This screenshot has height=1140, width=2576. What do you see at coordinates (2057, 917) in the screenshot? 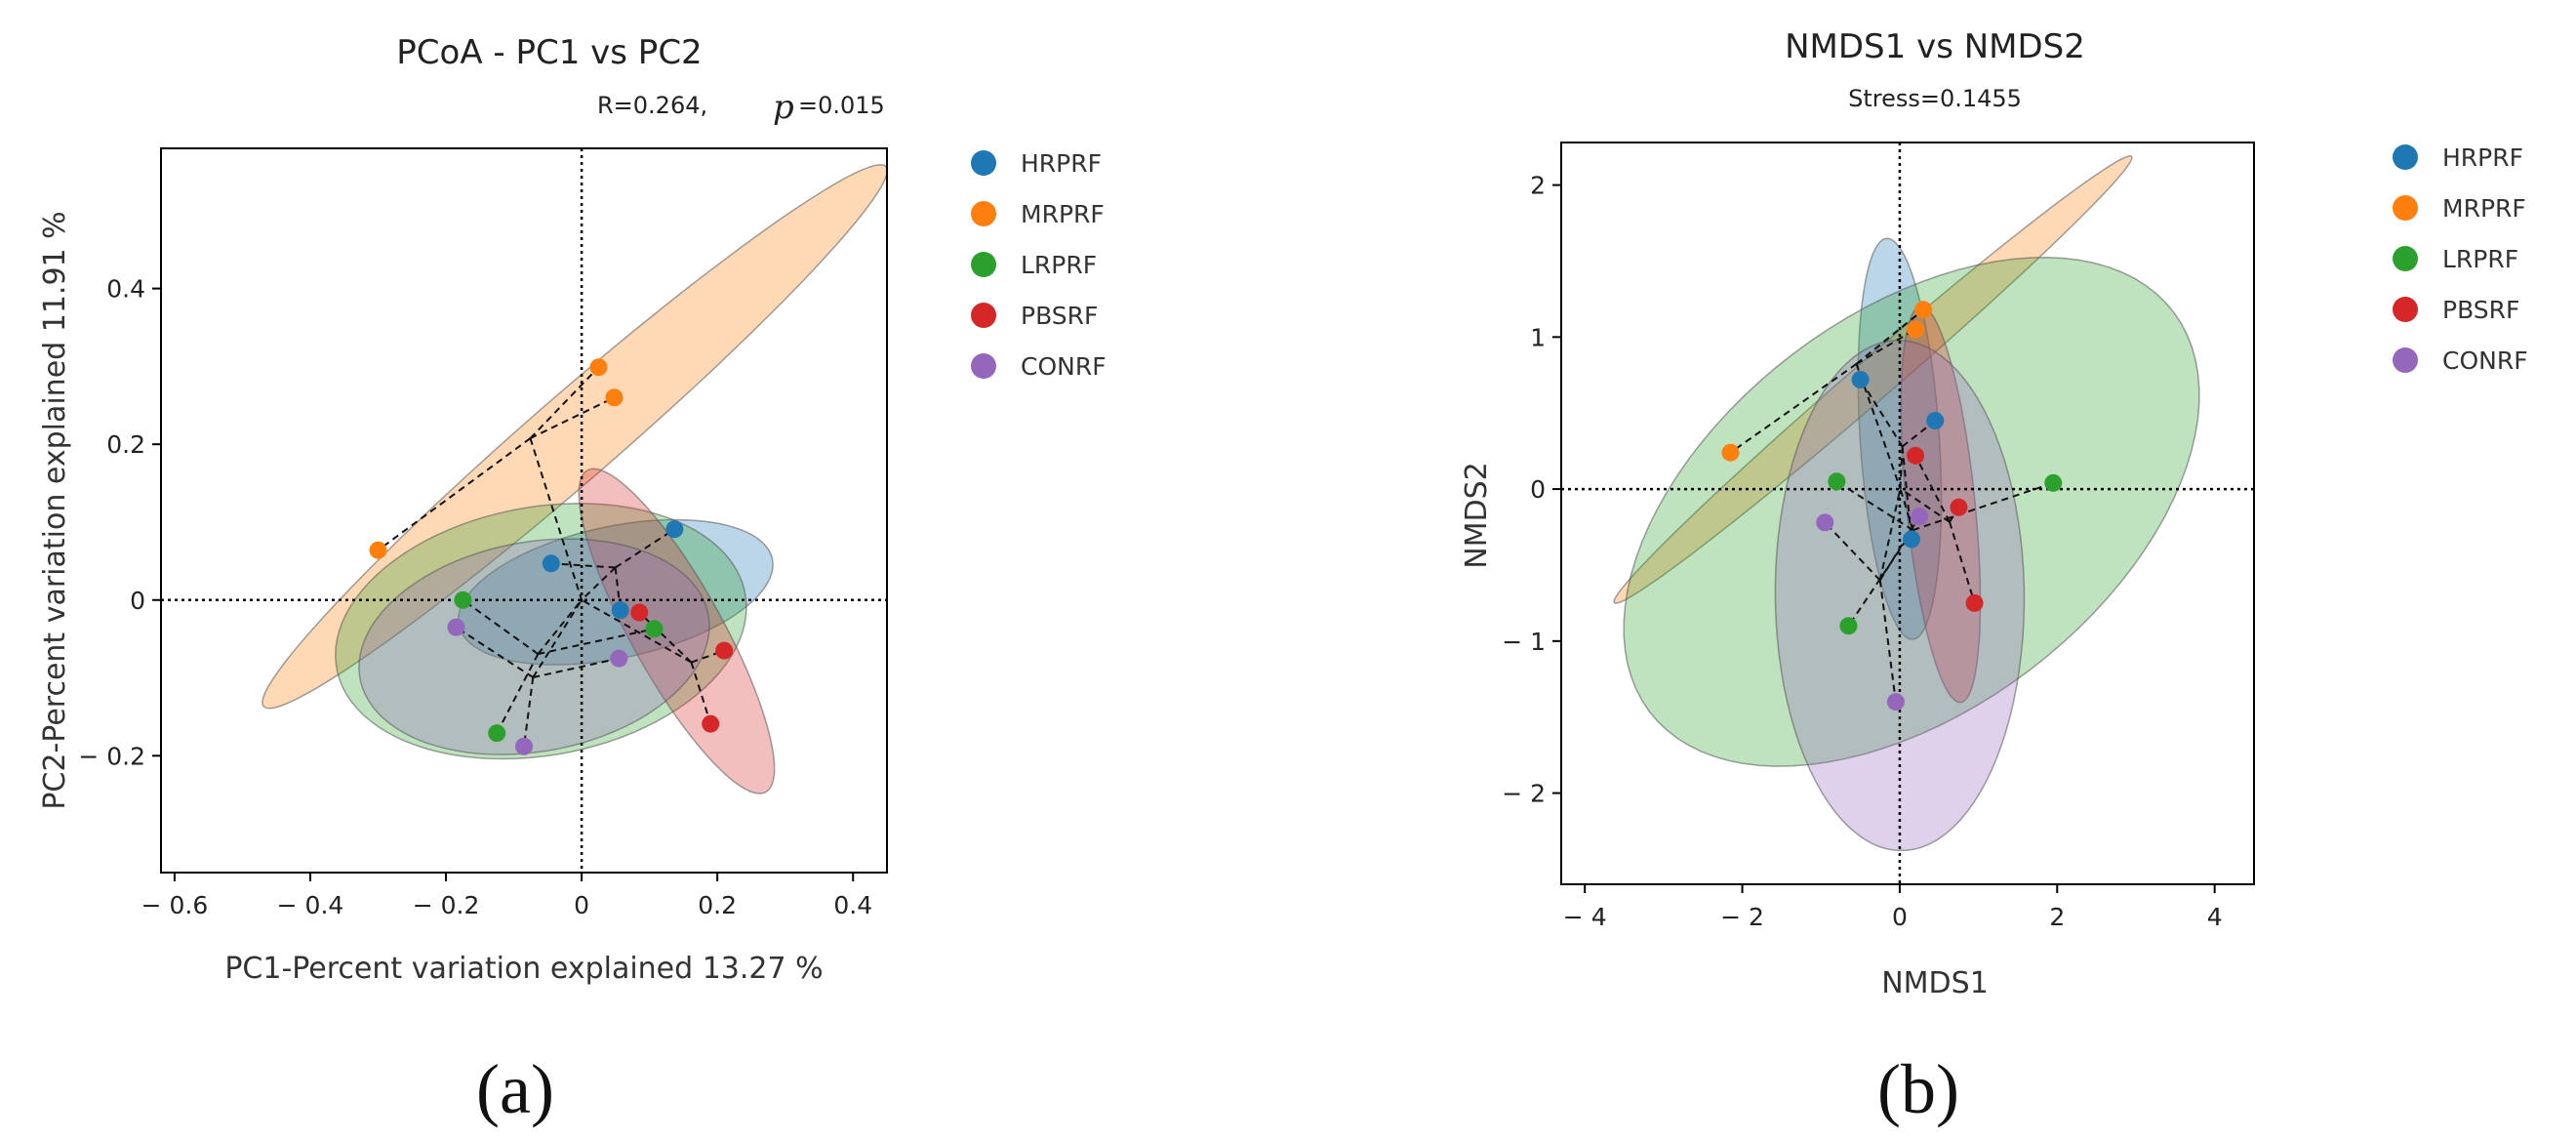
I see `x-tick-label: 2` at bounding box center [2057, 917].